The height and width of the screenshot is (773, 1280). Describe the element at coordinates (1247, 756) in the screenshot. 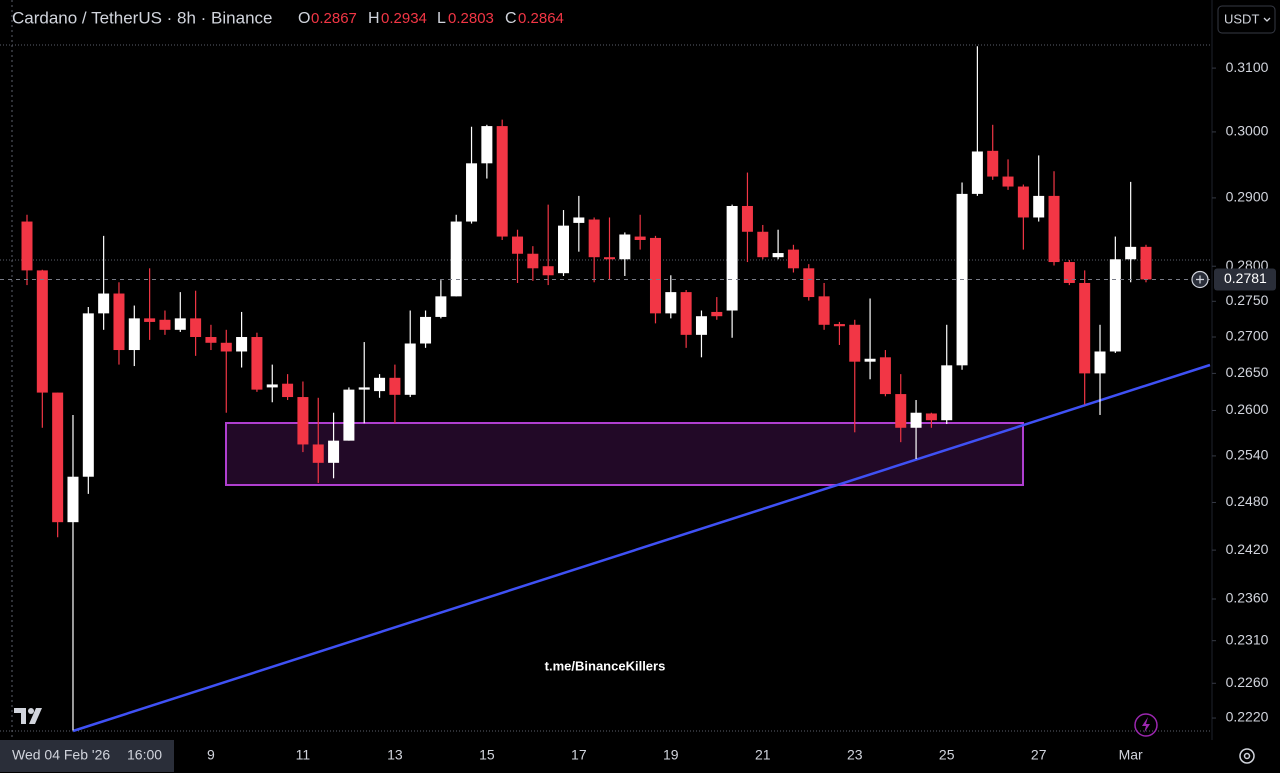

I see `settings-button` at that location.